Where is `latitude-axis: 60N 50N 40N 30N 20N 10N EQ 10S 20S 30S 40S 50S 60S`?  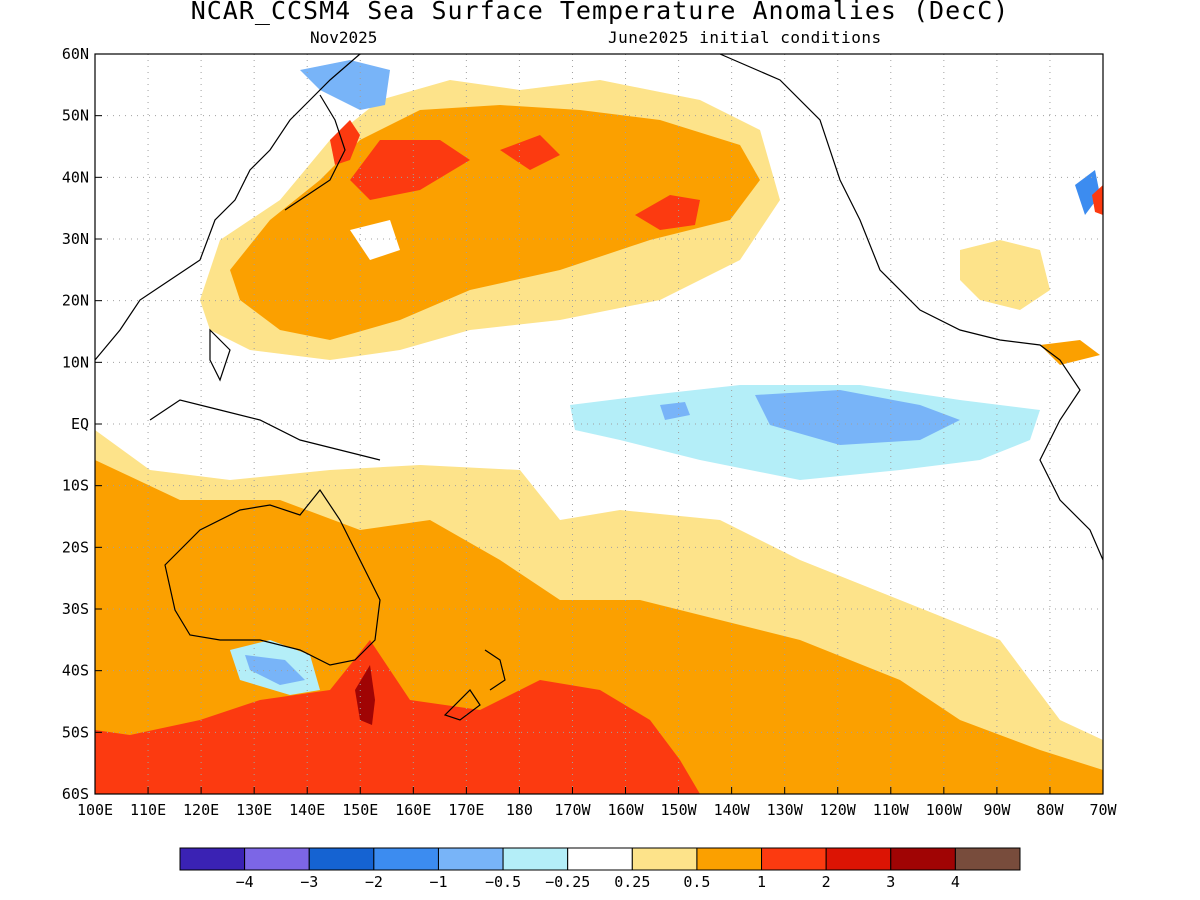 latitude-axis: 60N 50N 40N 30N 20N 10N EQ 10S 20S 30S 40S 50S 60S is located at coordinates (82, 424).